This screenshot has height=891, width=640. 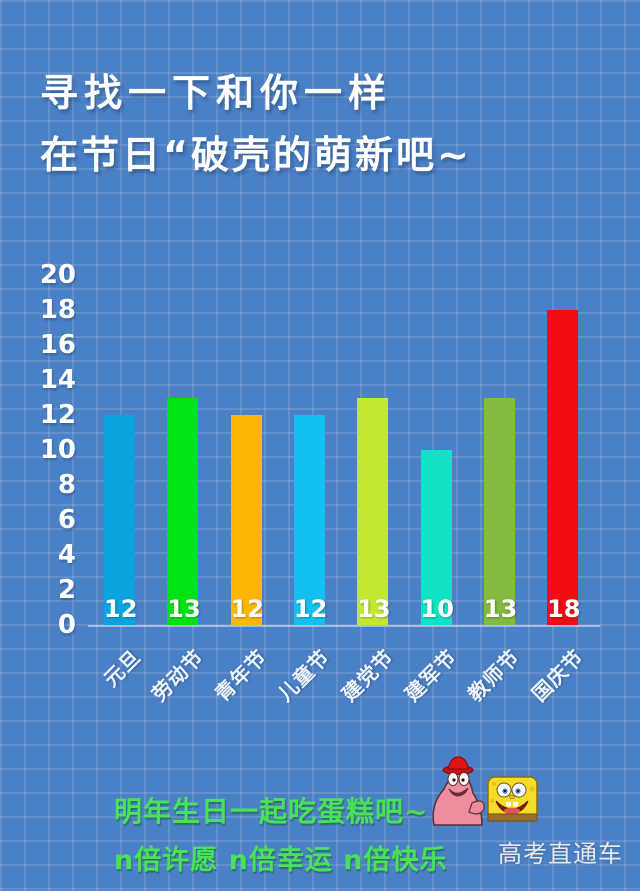 What do you see at coordinates (367, 675) in the screenshot?
I see `x-axis-label-建党节: 建党节` at bounding box center [367, 675].